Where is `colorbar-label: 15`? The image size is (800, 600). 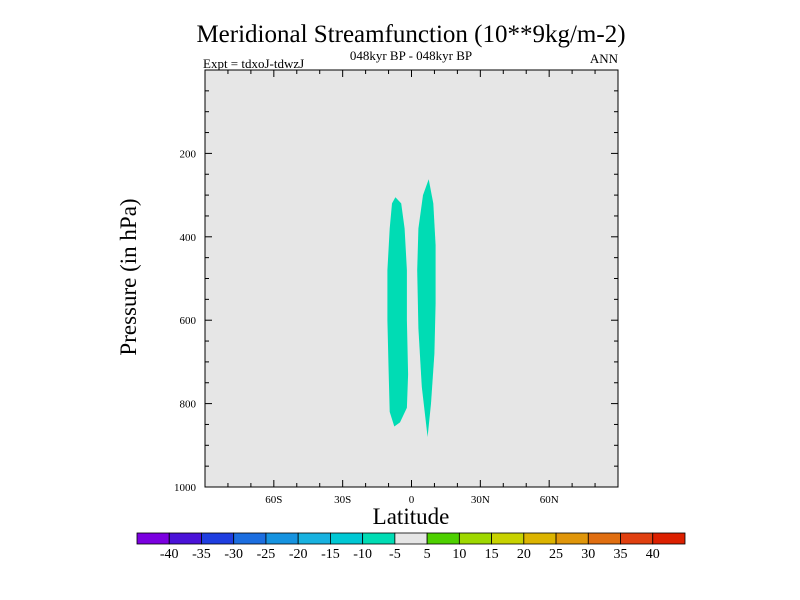 colorbar-label: 15 is located at coordinates (492, 554).